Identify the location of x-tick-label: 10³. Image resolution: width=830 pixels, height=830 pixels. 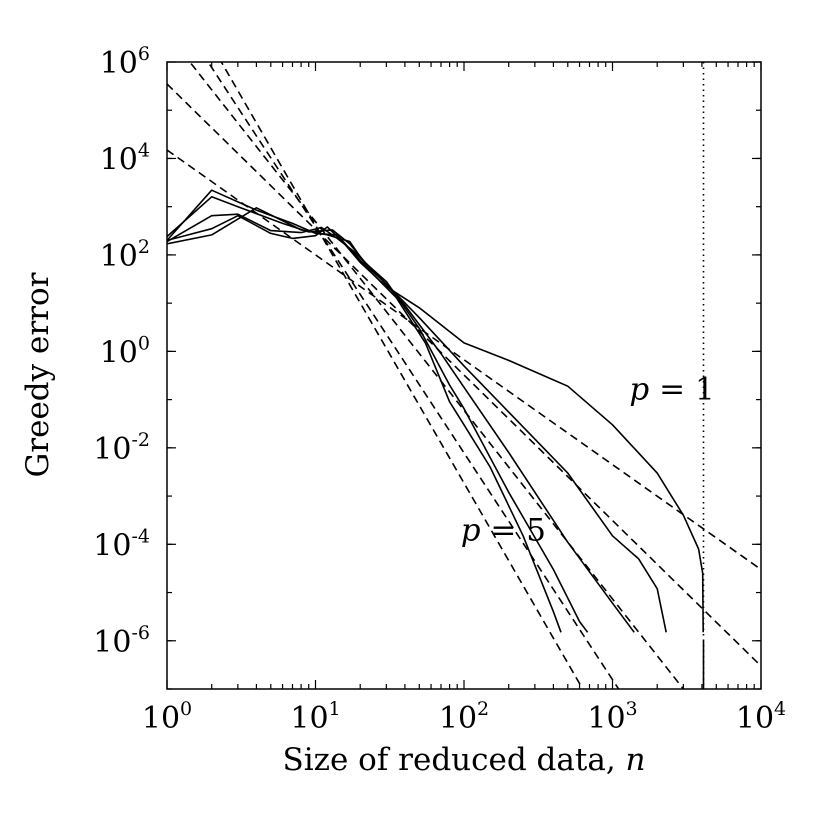
(612, 717).